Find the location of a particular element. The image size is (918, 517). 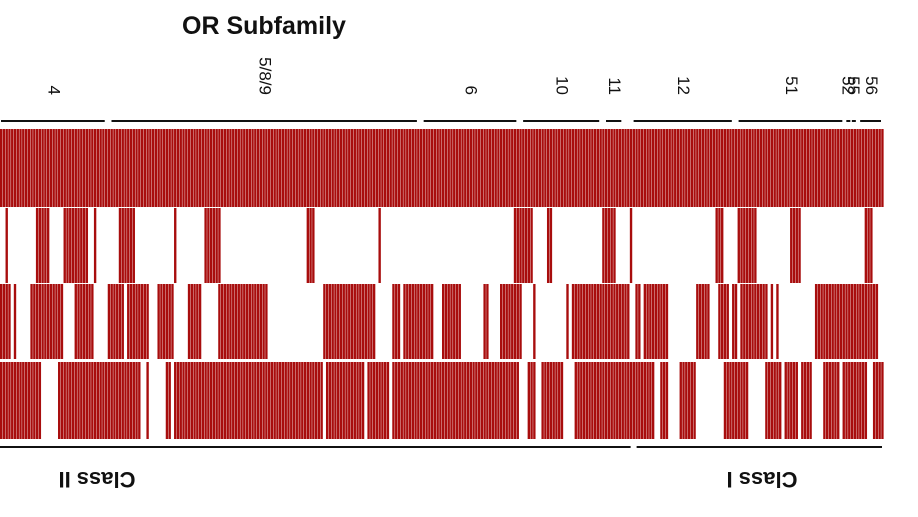

subfamily-label: 51 is located at coordinates (791, 85).